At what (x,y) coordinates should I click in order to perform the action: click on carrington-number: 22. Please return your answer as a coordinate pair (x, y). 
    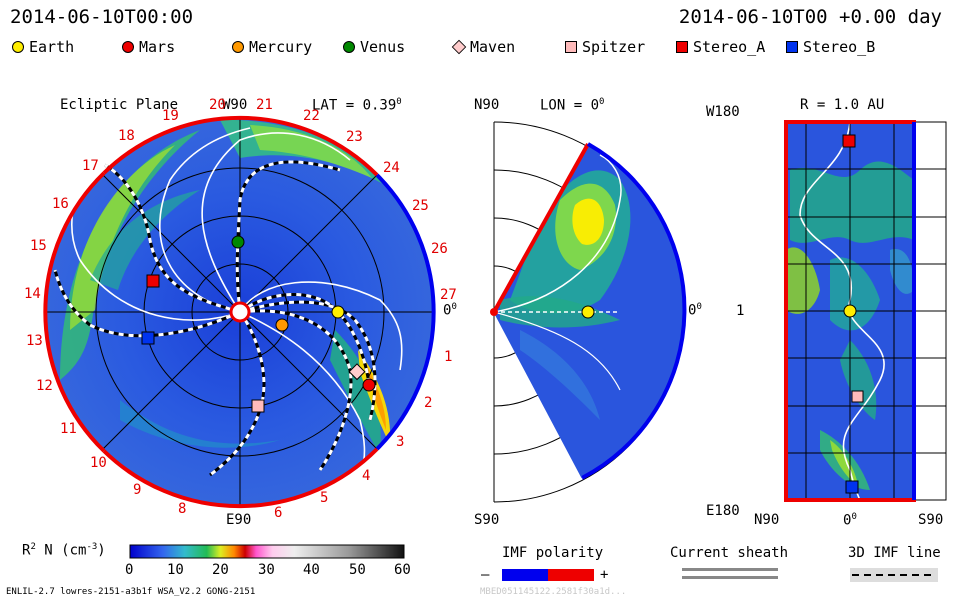
    Looking at the image, I should click on (311, 116).